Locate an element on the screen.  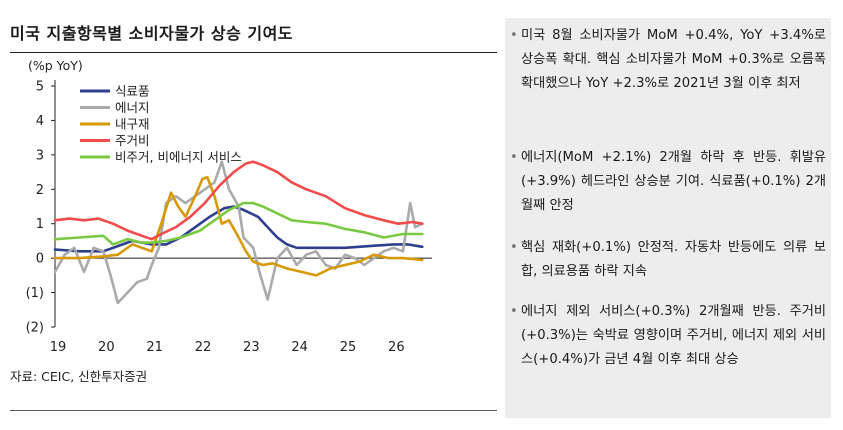
x-tick-label: 22 is located at coordinates (203, 347).